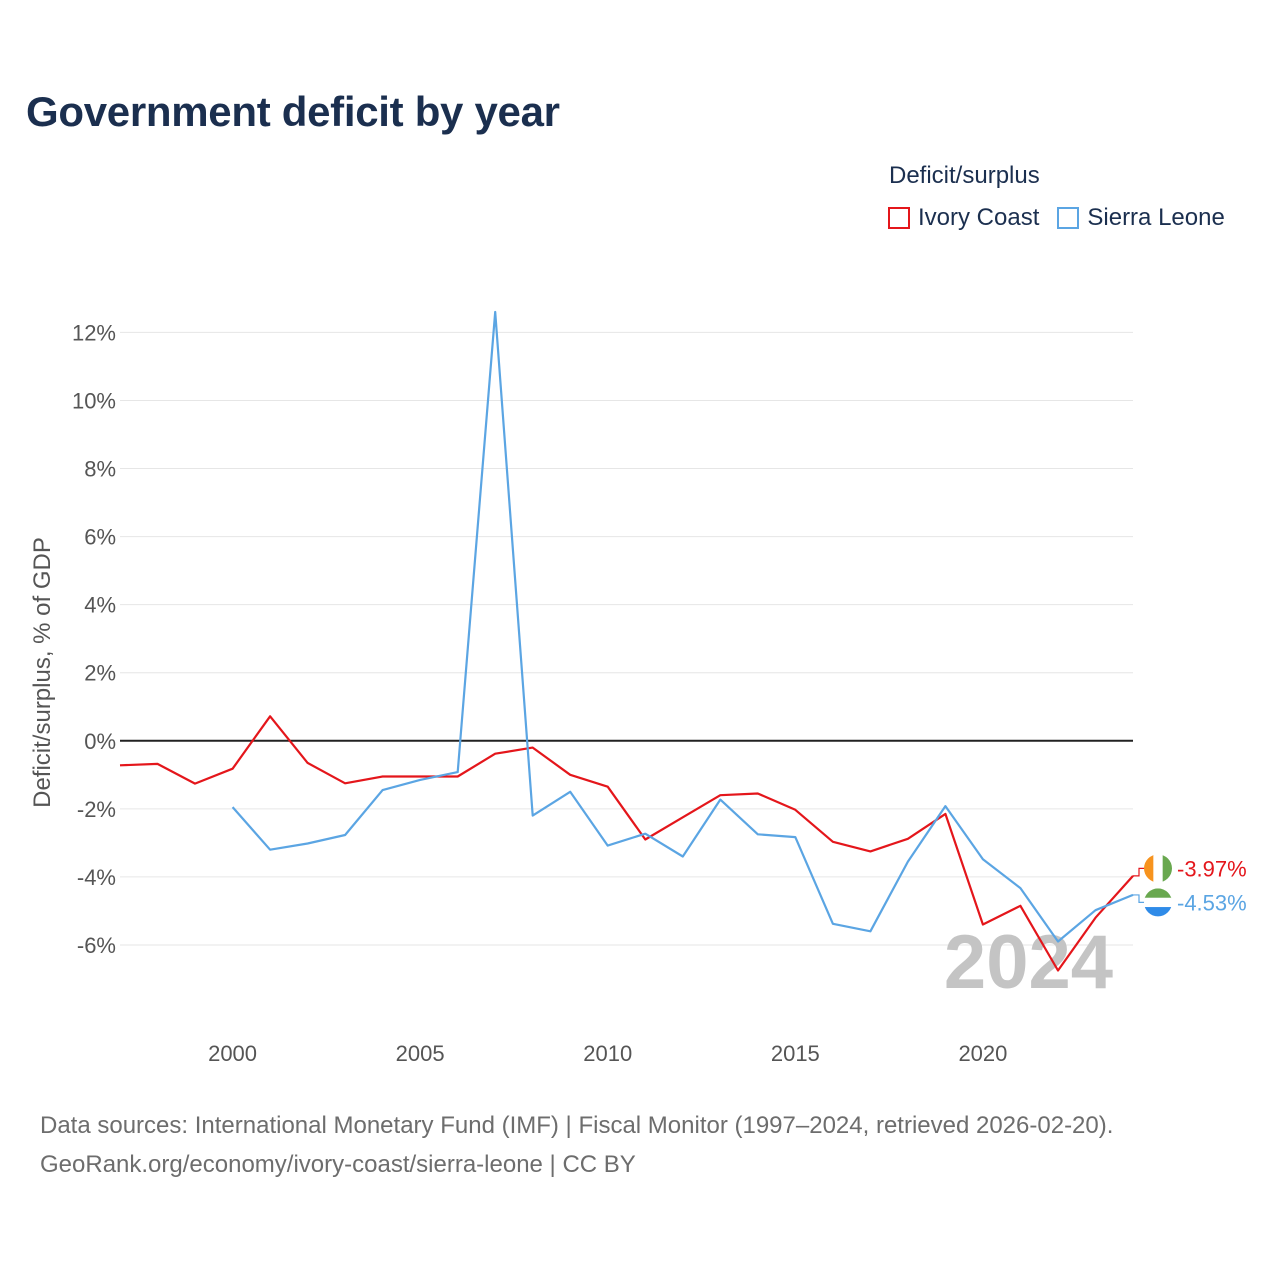  What do you see at coordinates (94, 400) in the screenshot?
I see `y-tick-label: 10%` at bounding box center [94, 400].